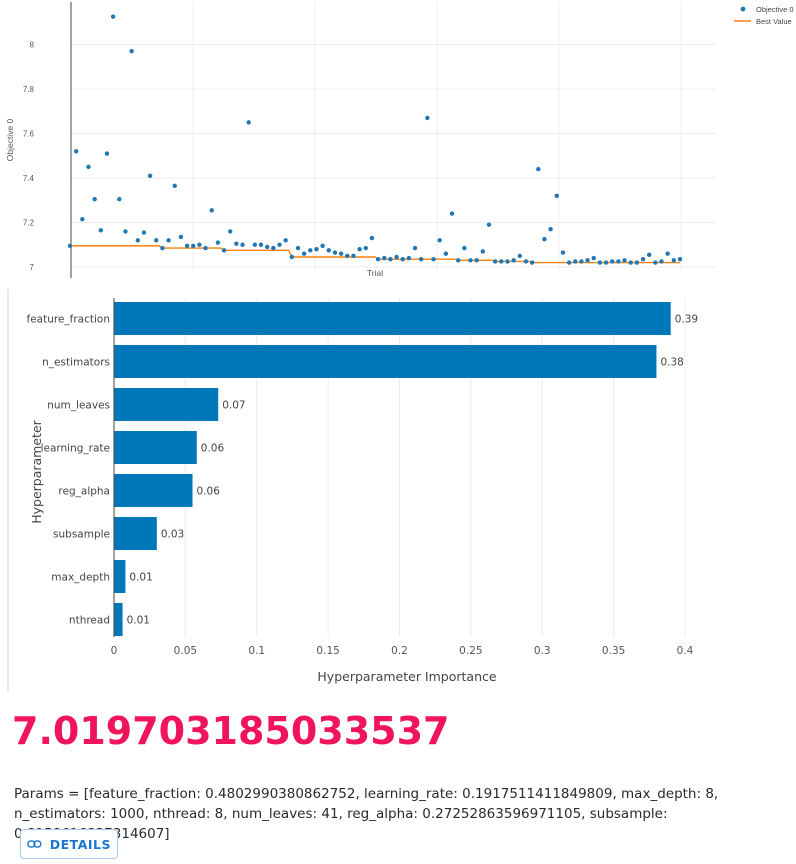 This screenshot has height=864, width=796. What do you see at coordinates (375, 273) in the screenshot?
I see `history-x-label: Trial` at bounding box center [375, 273].